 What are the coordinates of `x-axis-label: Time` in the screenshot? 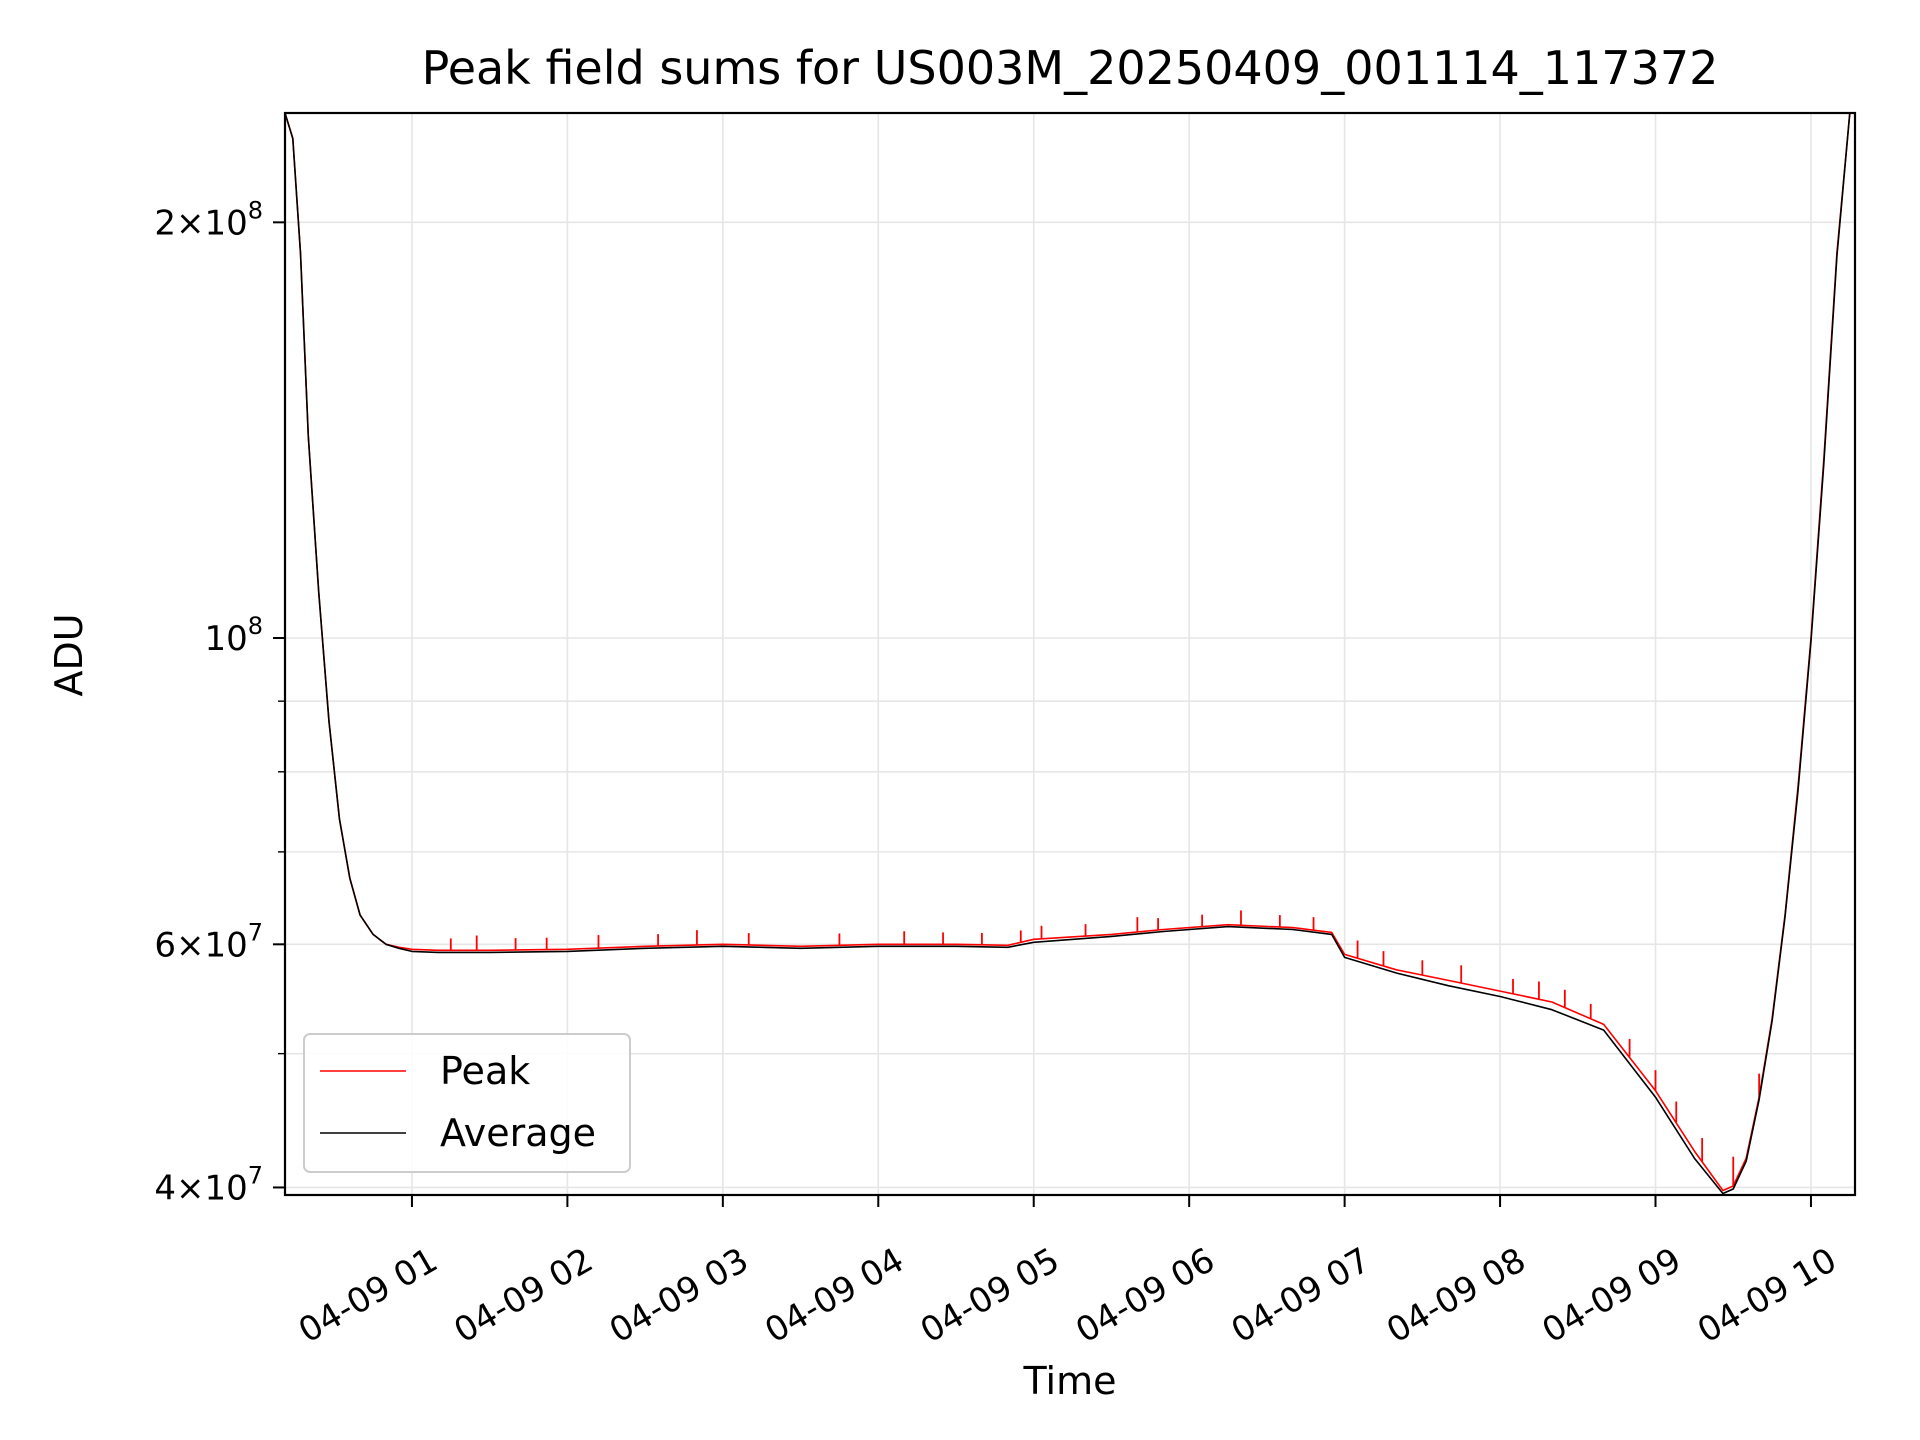 It's located at (1070, 1381).